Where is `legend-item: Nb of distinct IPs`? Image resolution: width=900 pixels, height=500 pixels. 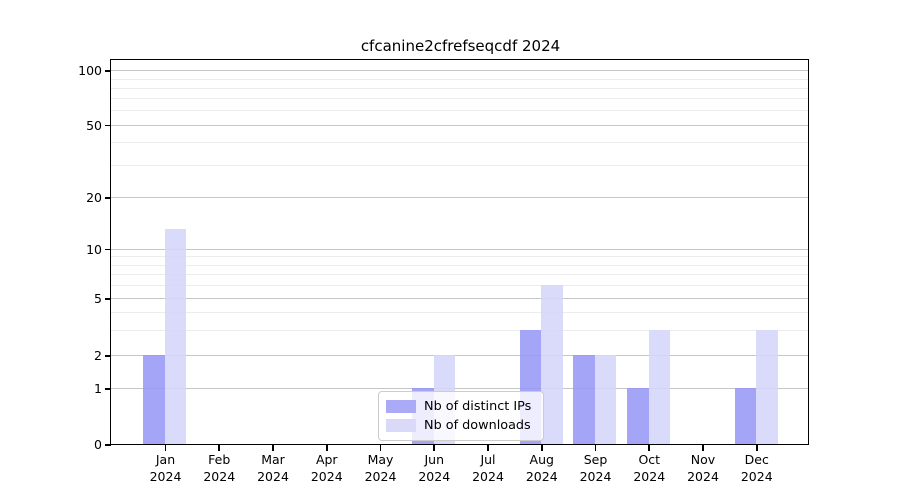
legend-item: Nb of distinct IPs is located at coordinates (460, 406).